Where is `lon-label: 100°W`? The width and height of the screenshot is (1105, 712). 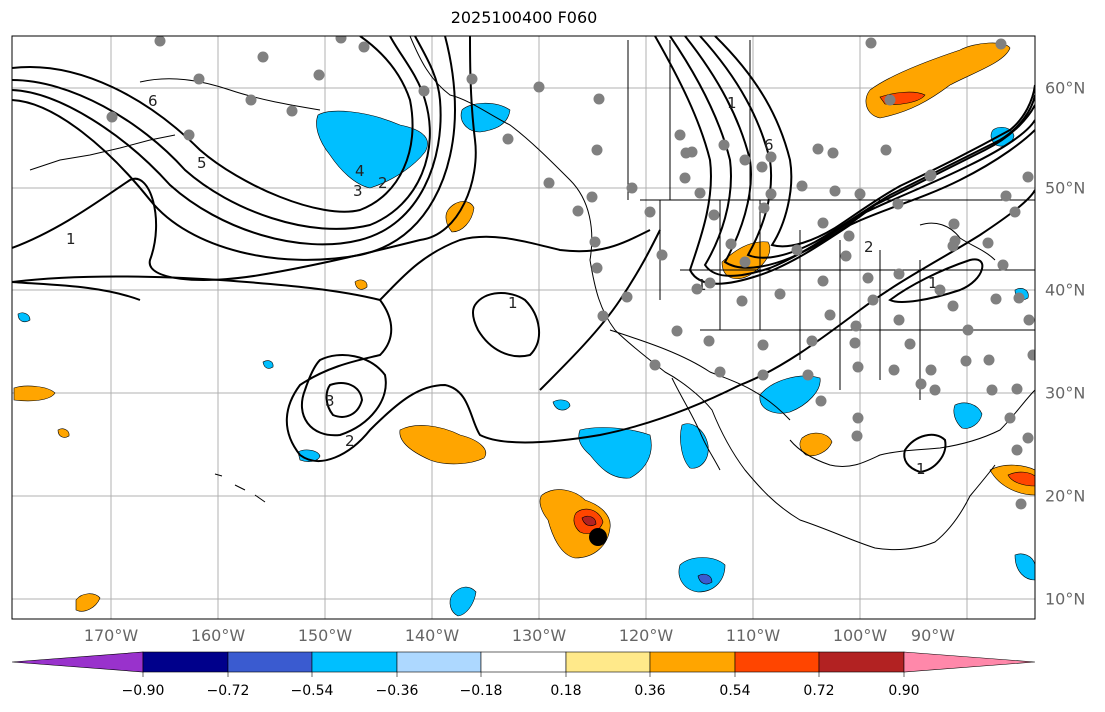
lon-label: 100°W is located at coordinates (860, 635).